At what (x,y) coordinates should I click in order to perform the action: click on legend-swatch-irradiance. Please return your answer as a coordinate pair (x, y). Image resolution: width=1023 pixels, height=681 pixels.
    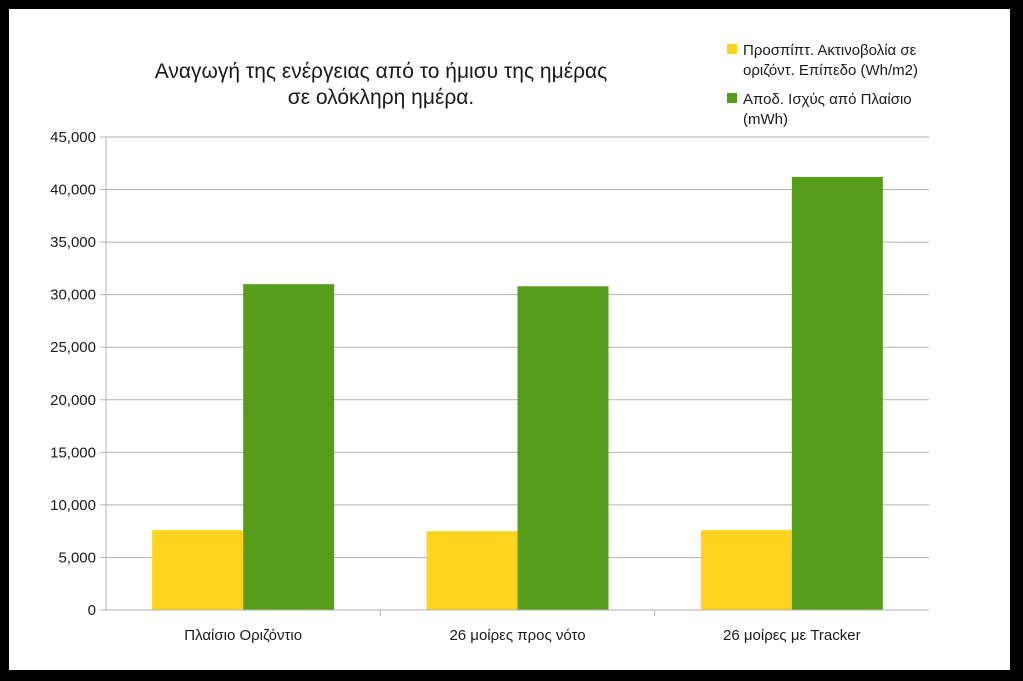
    Looking at the image, I should click on (732, 49).